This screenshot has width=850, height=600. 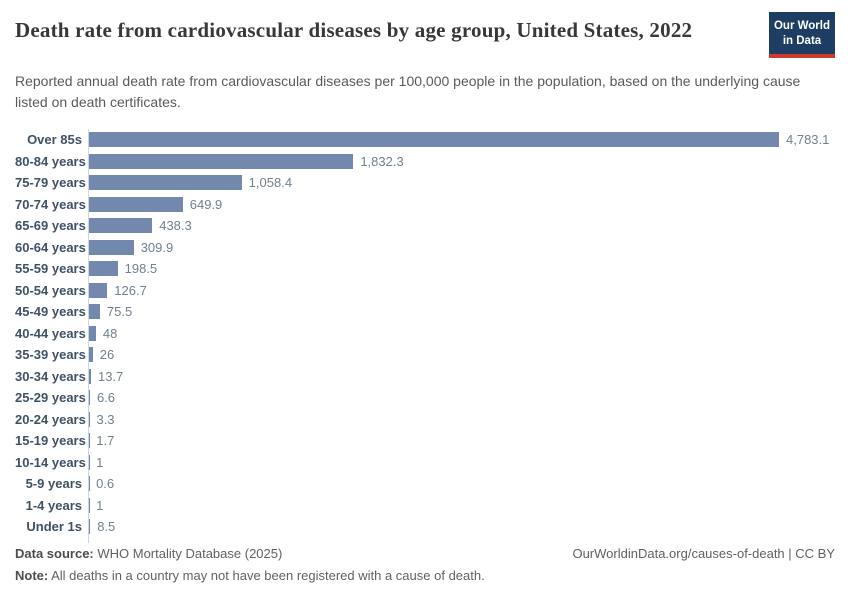 I want to click on value-label: 26, so click(x=107, y=355).